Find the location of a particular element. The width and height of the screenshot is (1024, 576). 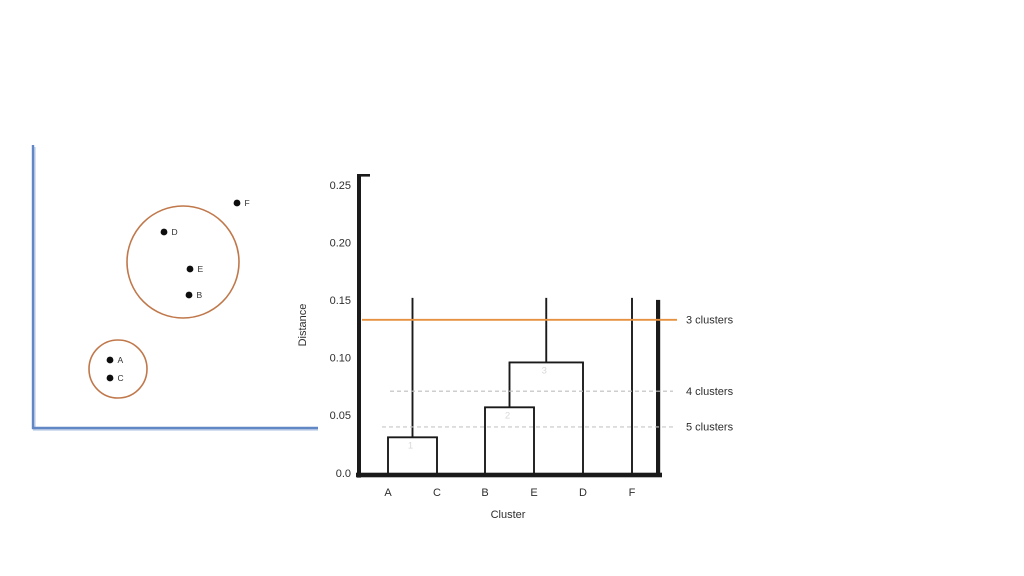

y-tick-label-0.10: 0.10 is located at coordinates (340, 359).